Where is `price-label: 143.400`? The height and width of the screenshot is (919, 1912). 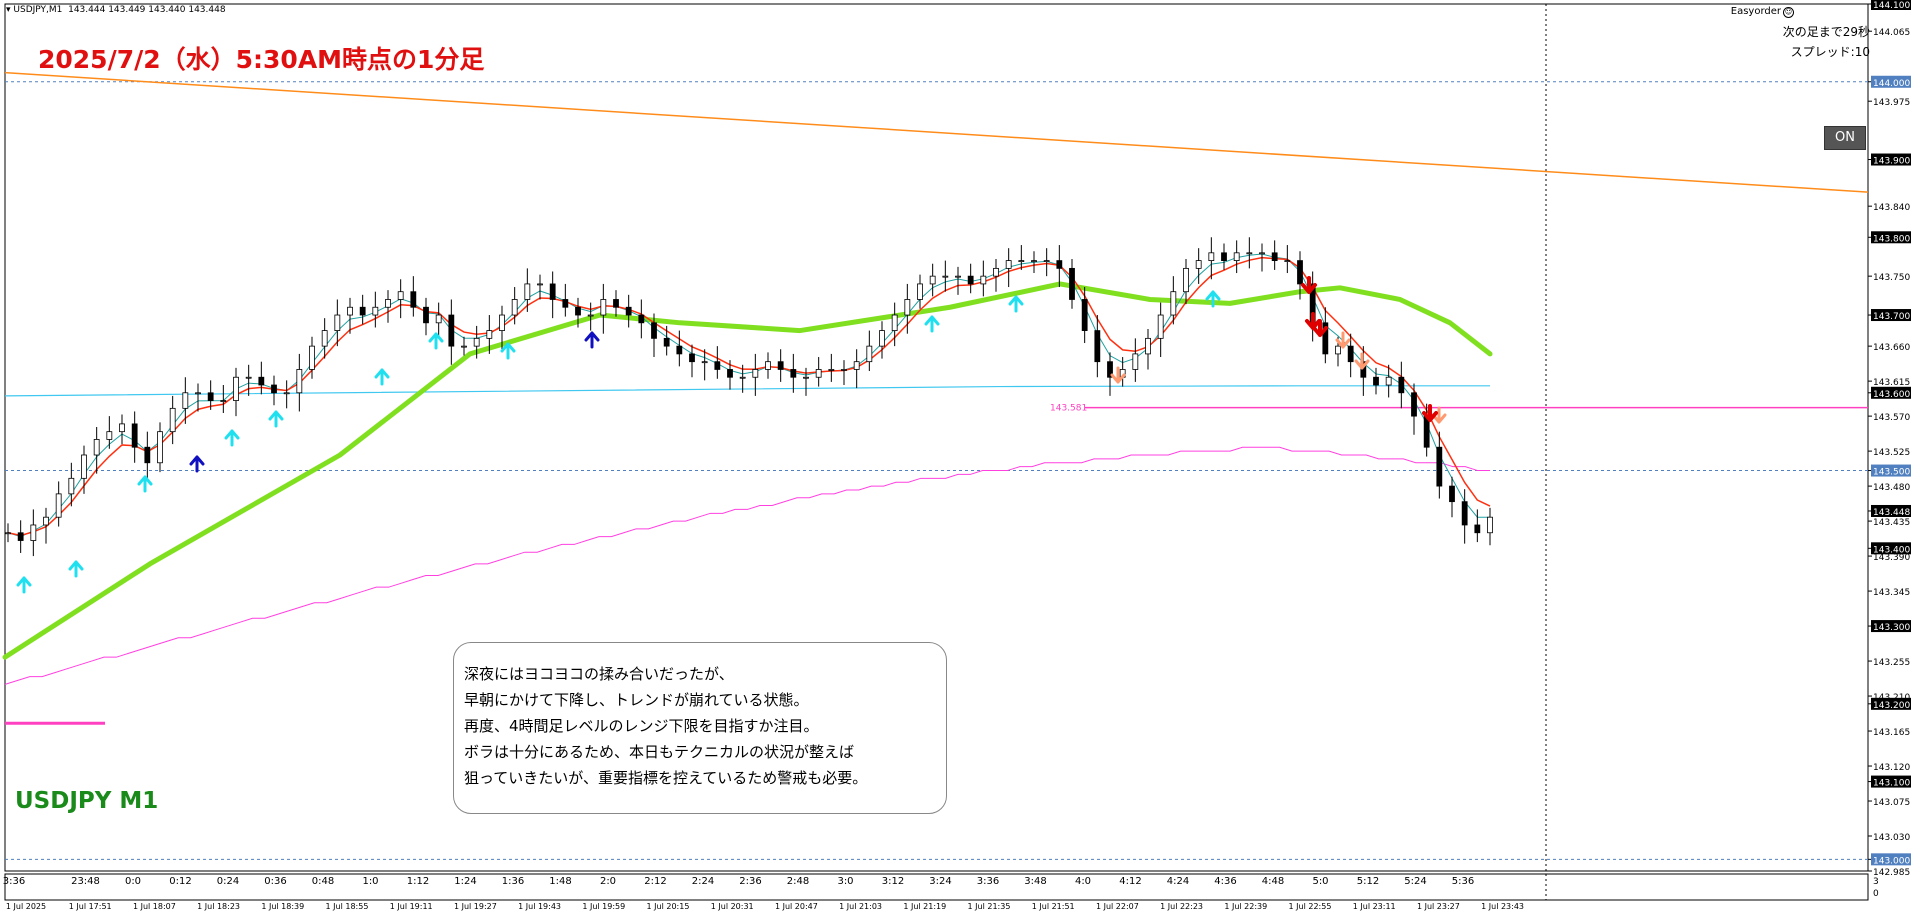 price-label: 143.400 is located at coordinates (1891, 550).